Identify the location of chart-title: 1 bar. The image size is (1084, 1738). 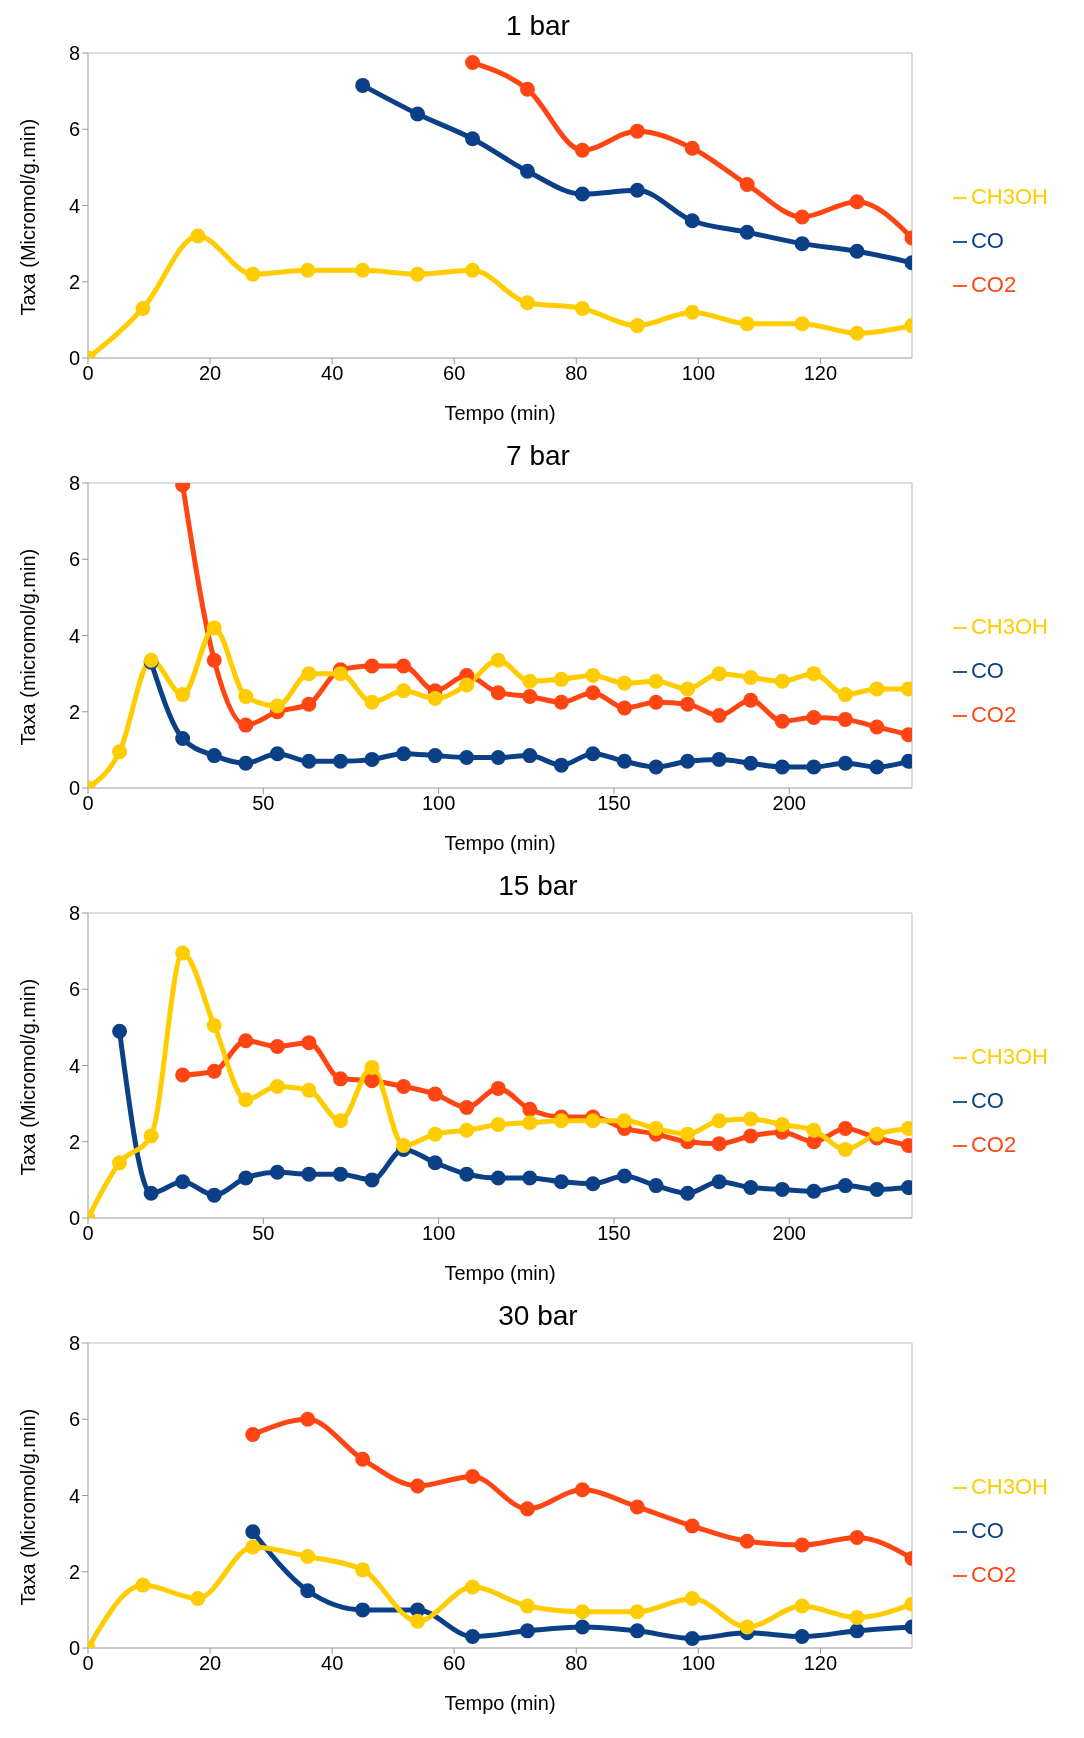
(538, 26).